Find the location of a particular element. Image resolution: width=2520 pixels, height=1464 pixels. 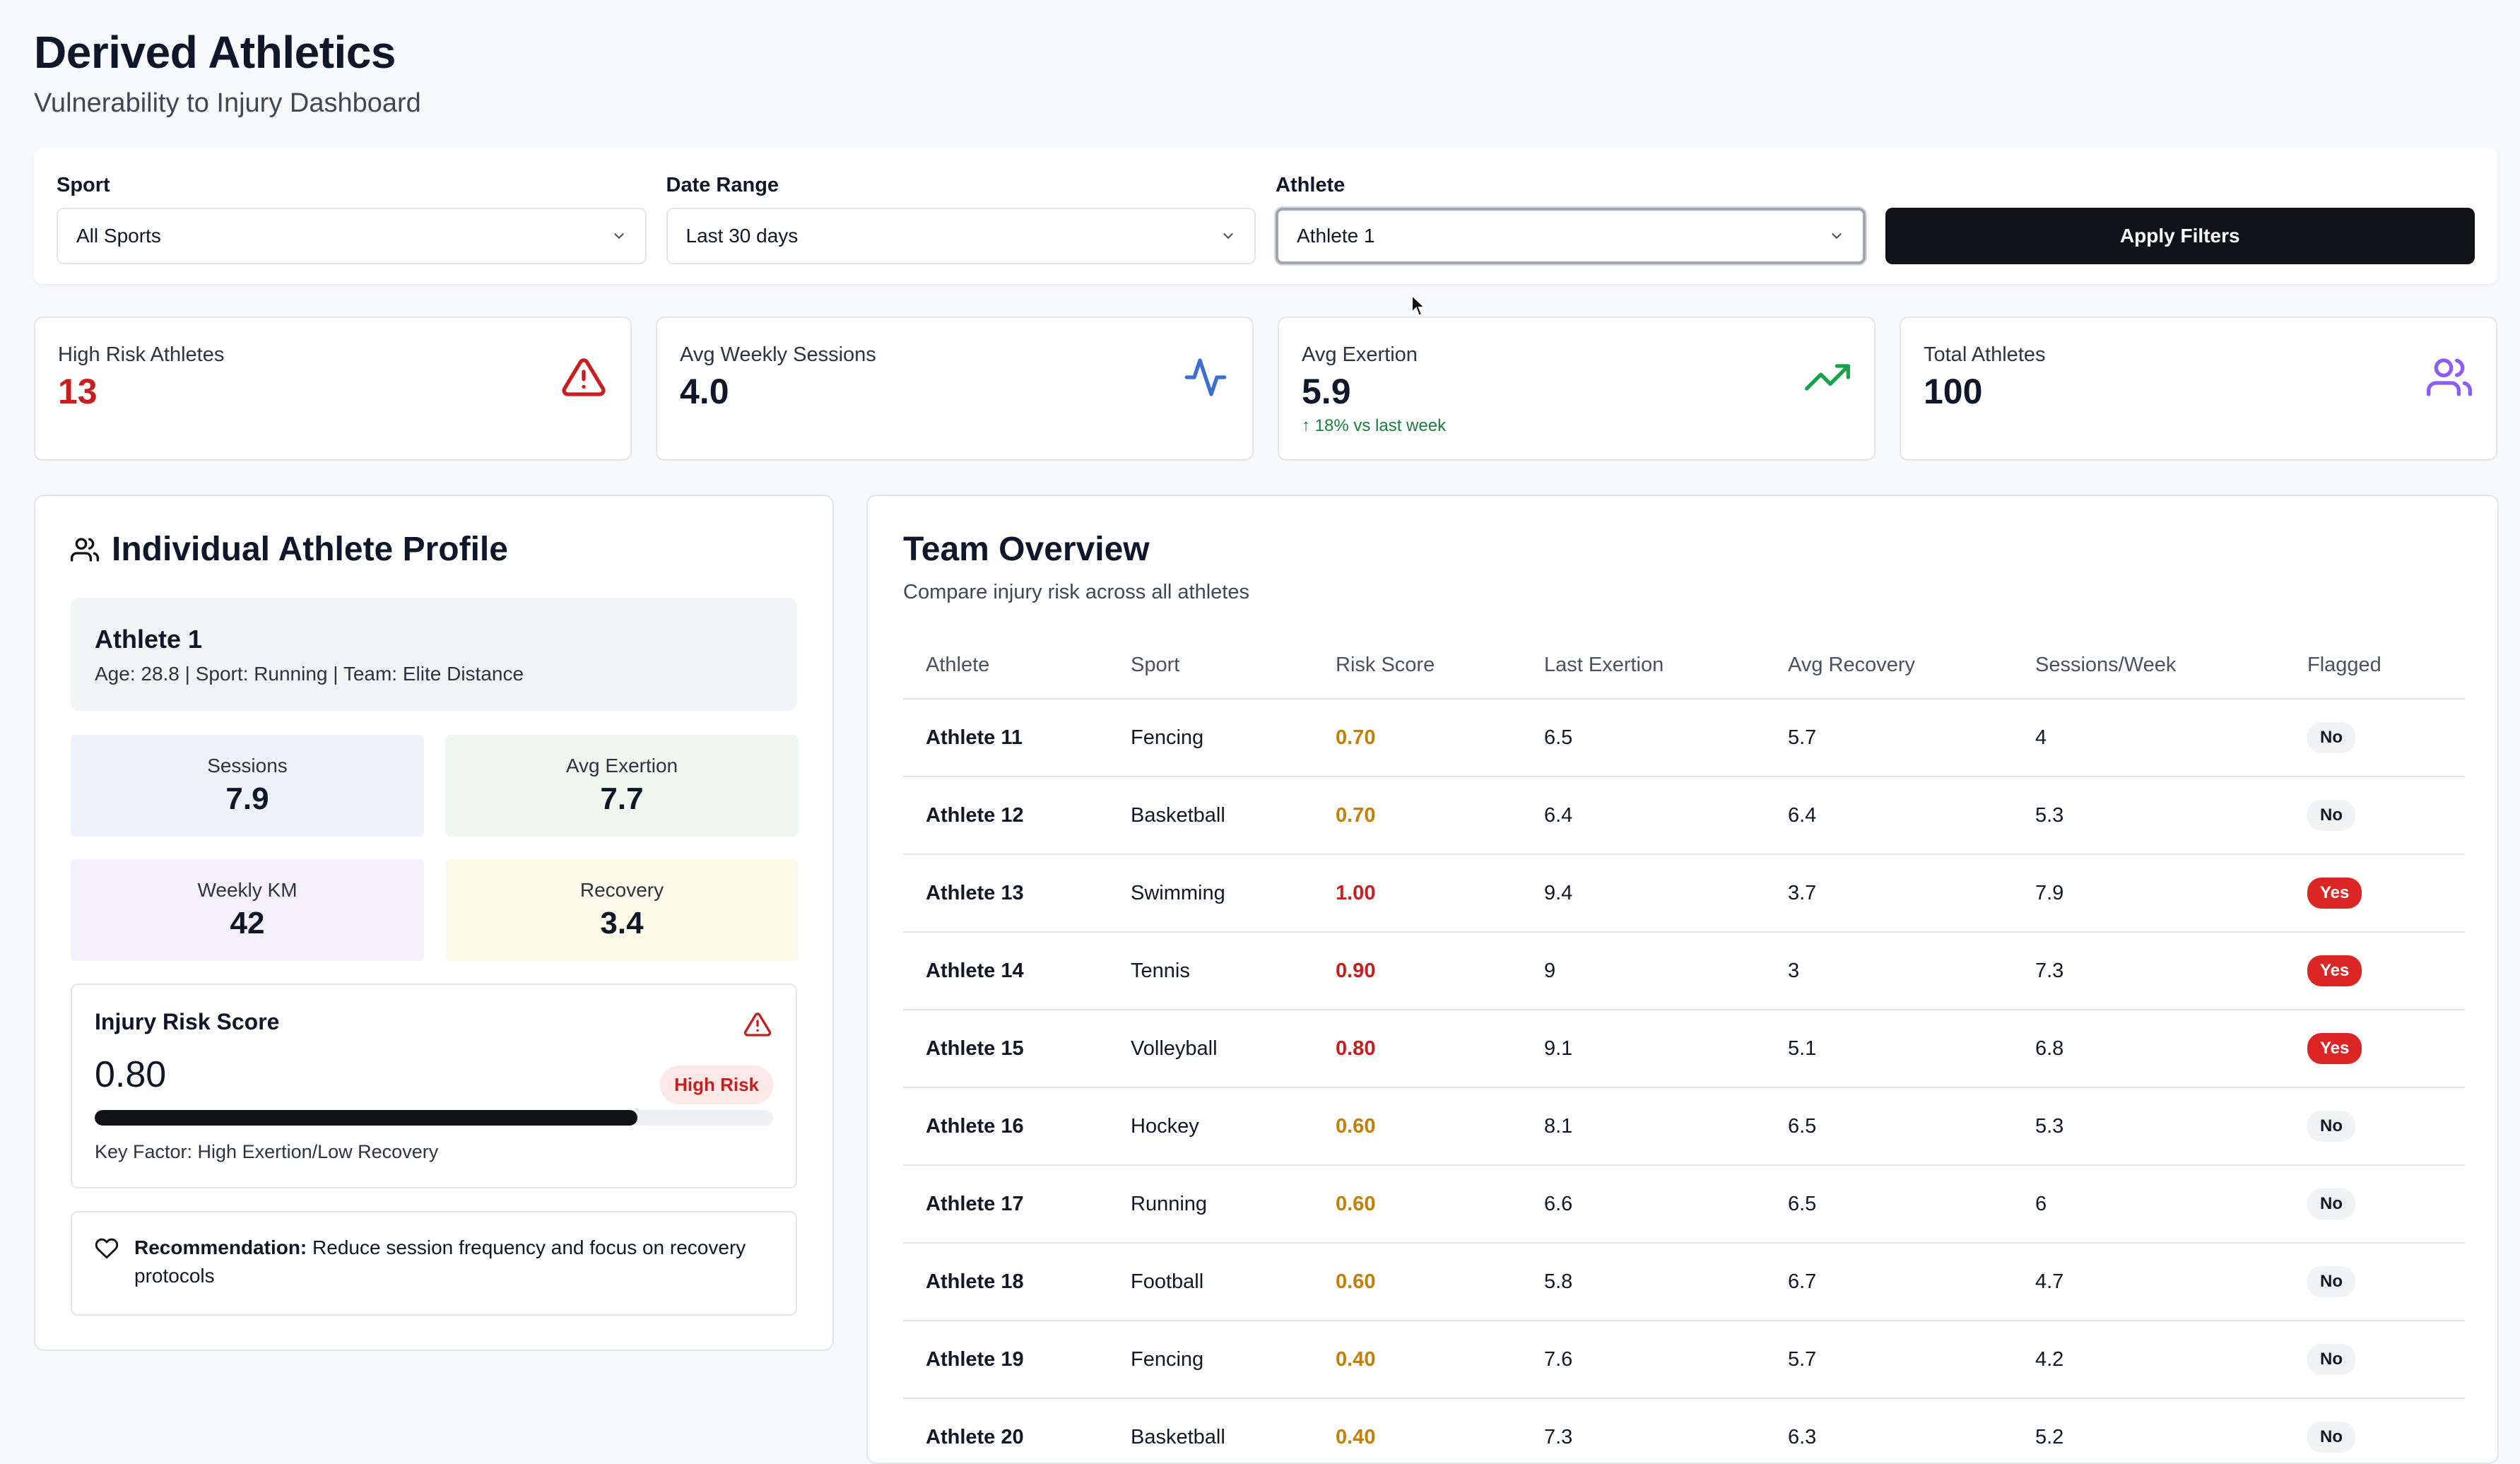

table-row: Athlete 18 Football 0.60 5.8 6.7 4.7 No is located at coordinates (1684, 1282).